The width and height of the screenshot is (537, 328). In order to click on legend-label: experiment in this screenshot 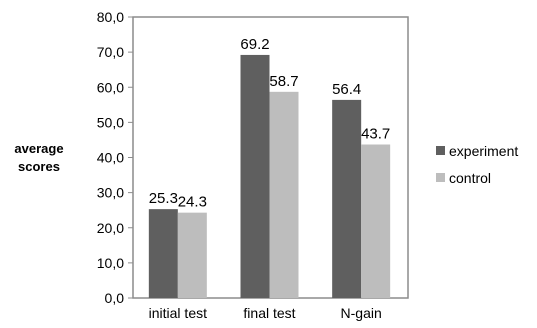, I will do `click(483, 151)`.